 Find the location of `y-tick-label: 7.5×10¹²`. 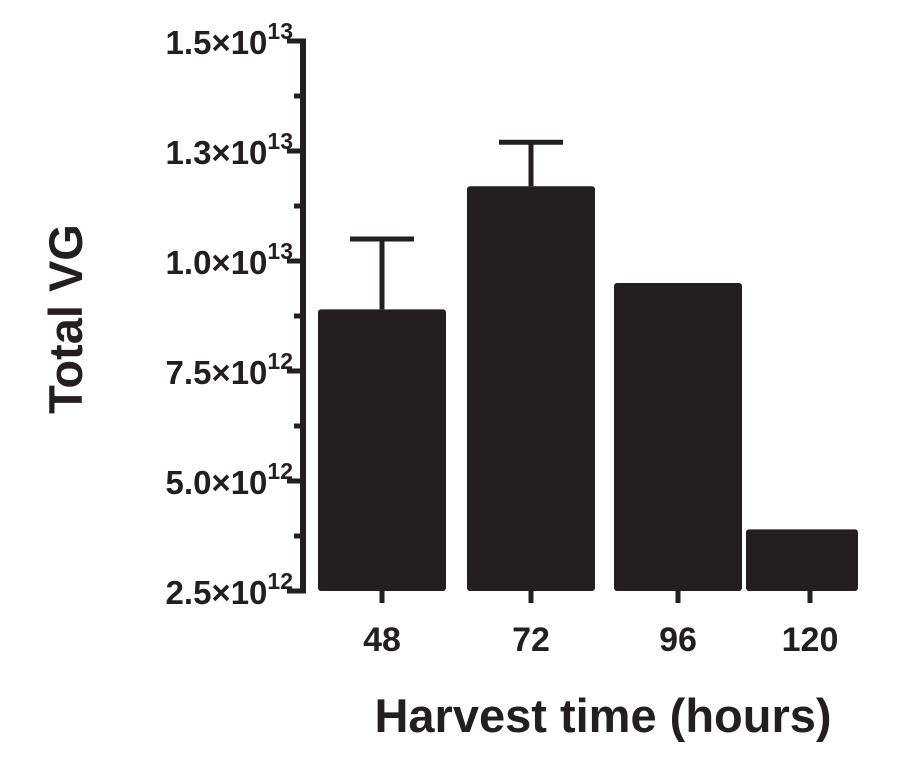

y-tick-label: 7.5×10¹² is located at coordinates (229, 369).